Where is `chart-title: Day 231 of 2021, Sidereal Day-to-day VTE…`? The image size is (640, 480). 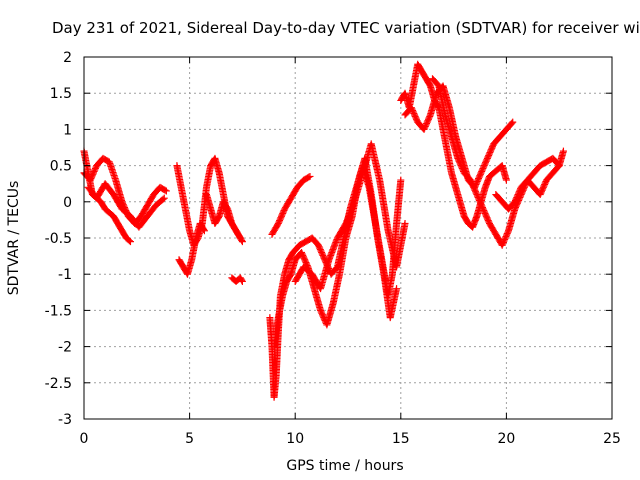 chart-title: Day 231 of 2021, Sidereal Day-to-day VTE… is located at coordinates (346, 28).